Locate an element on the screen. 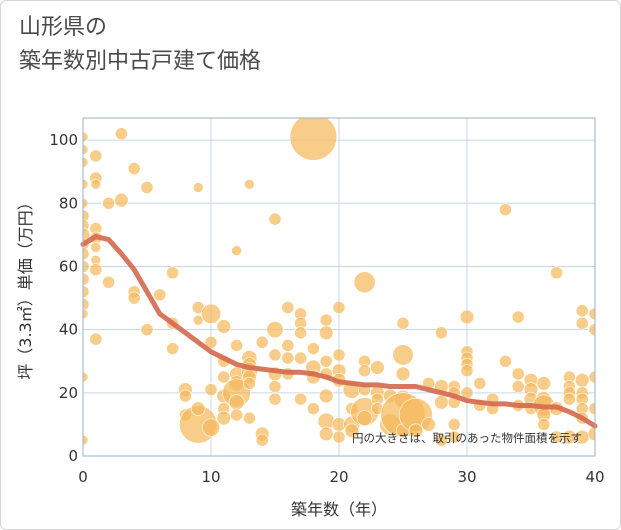 The width and height of the screenshot is (621, 530). chart-title-line1: 山形県の is located at coordinates (63, 27).